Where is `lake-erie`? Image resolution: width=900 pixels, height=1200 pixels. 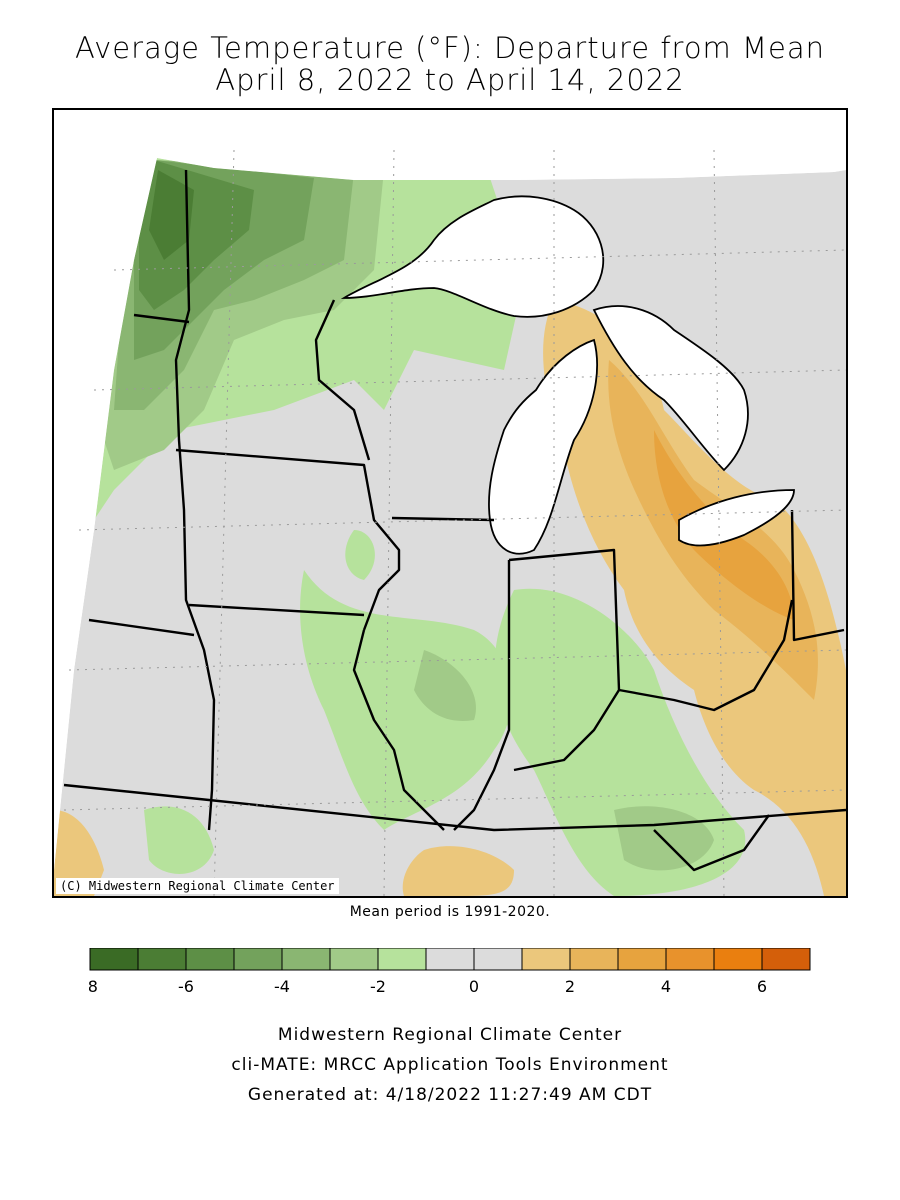
lake-erie is located at coordinates (736, 518).